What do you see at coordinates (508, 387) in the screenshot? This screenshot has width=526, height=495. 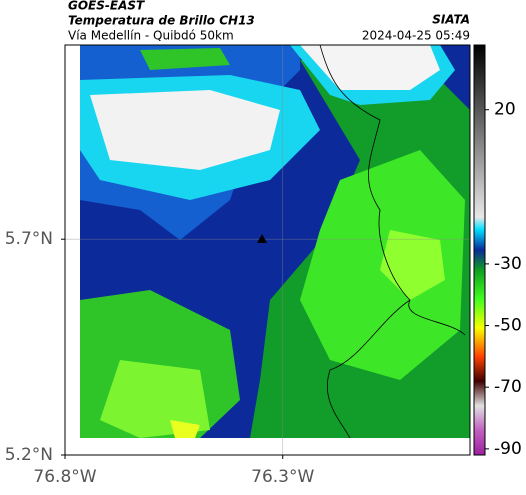 I see `colorbar-tick-label: -70` at bounding box center [508, 387].